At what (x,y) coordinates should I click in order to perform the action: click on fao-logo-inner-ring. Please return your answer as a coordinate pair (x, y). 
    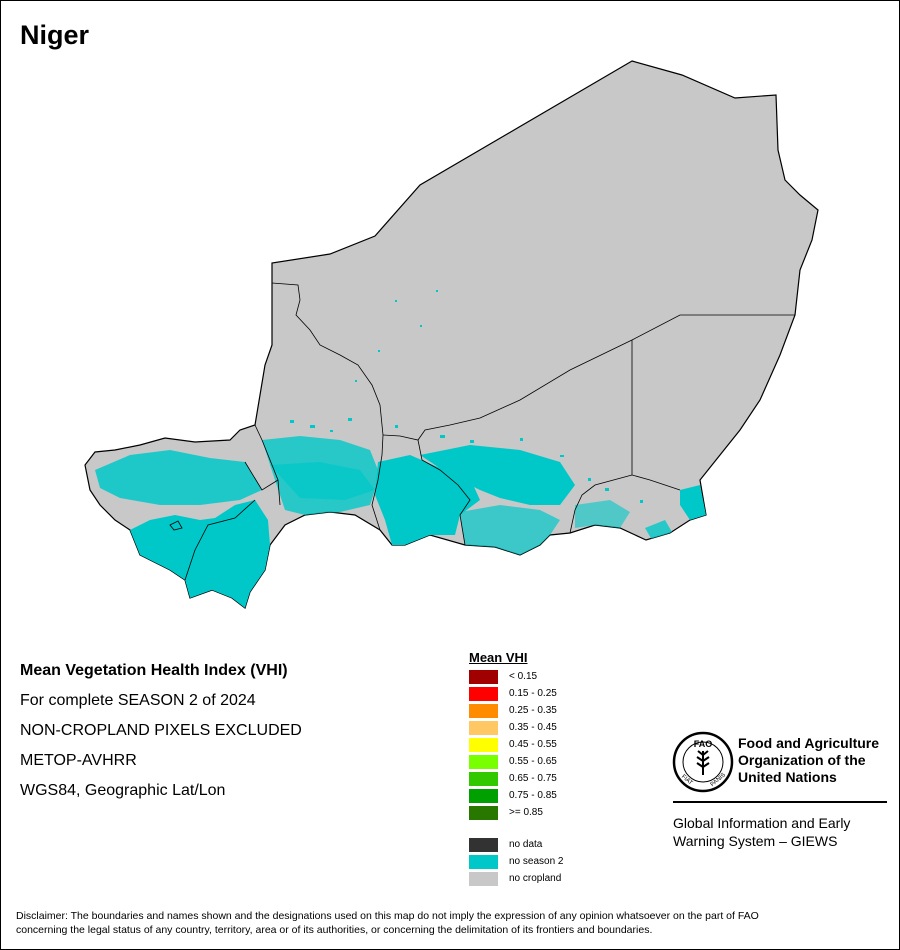
    Looking at the image, I should click on (703, 762).